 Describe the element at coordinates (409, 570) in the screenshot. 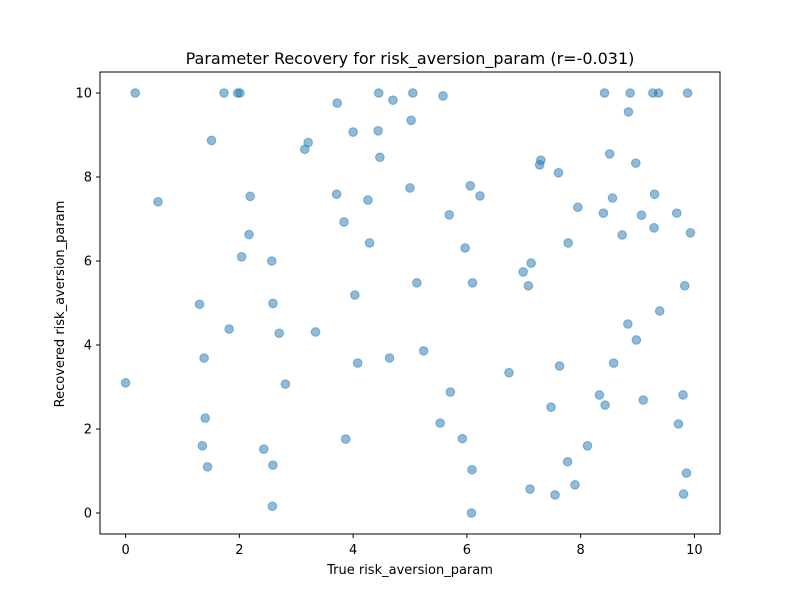

I see `x-axis-label: True risk_aversion_param` at that location.